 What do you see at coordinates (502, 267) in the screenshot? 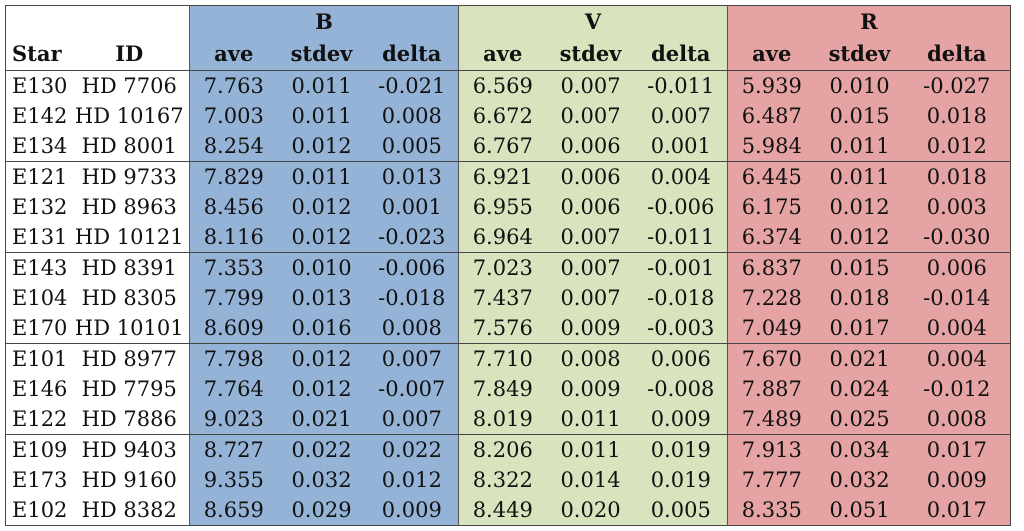
I see `cell-v-ave: 7.023` at bounding box center [502, 267].